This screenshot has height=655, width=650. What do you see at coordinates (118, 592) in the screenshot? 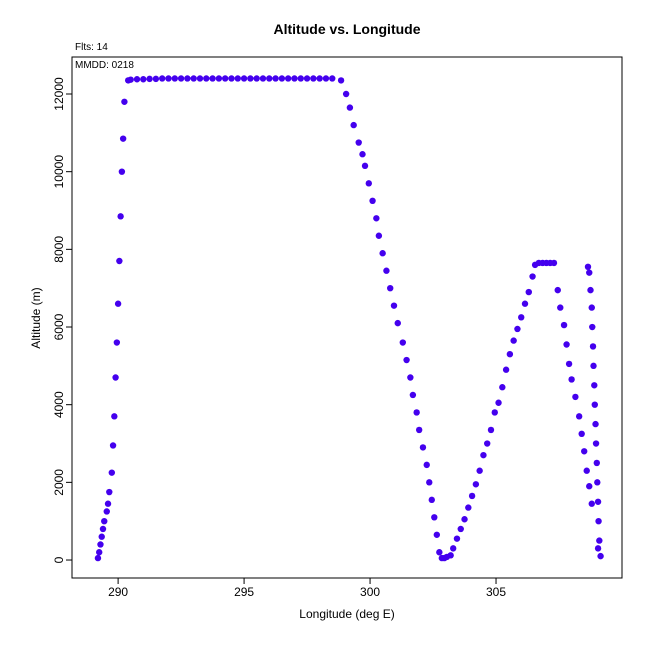
I see `x-tick-label: 290` at bounding box center [118, 592].